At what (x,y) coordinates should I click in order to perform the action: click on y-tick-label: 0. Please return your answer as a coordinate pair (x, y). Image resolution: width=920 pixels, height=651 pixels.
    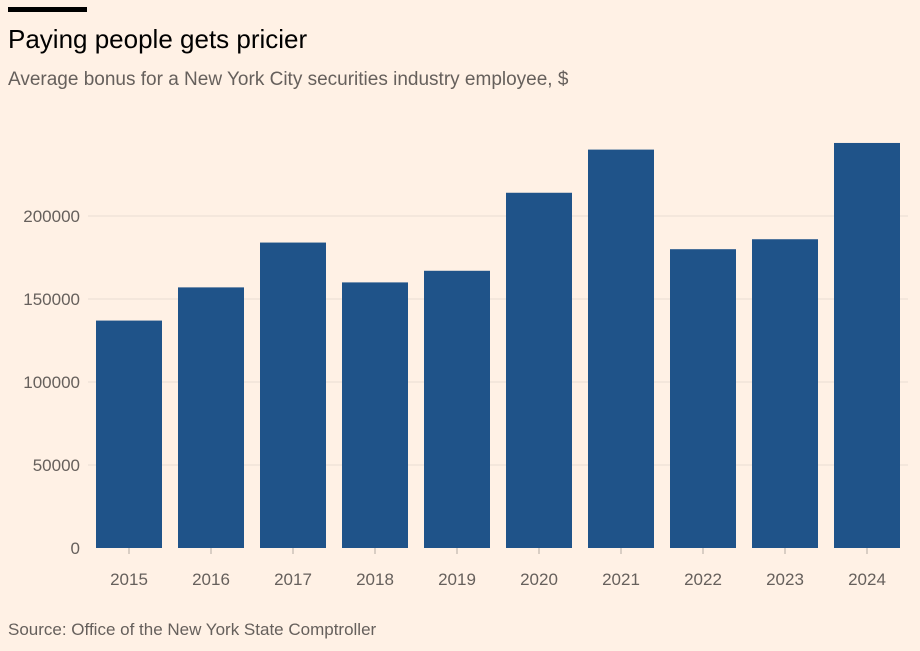
    Looking at the image, I should click on (75, 548).